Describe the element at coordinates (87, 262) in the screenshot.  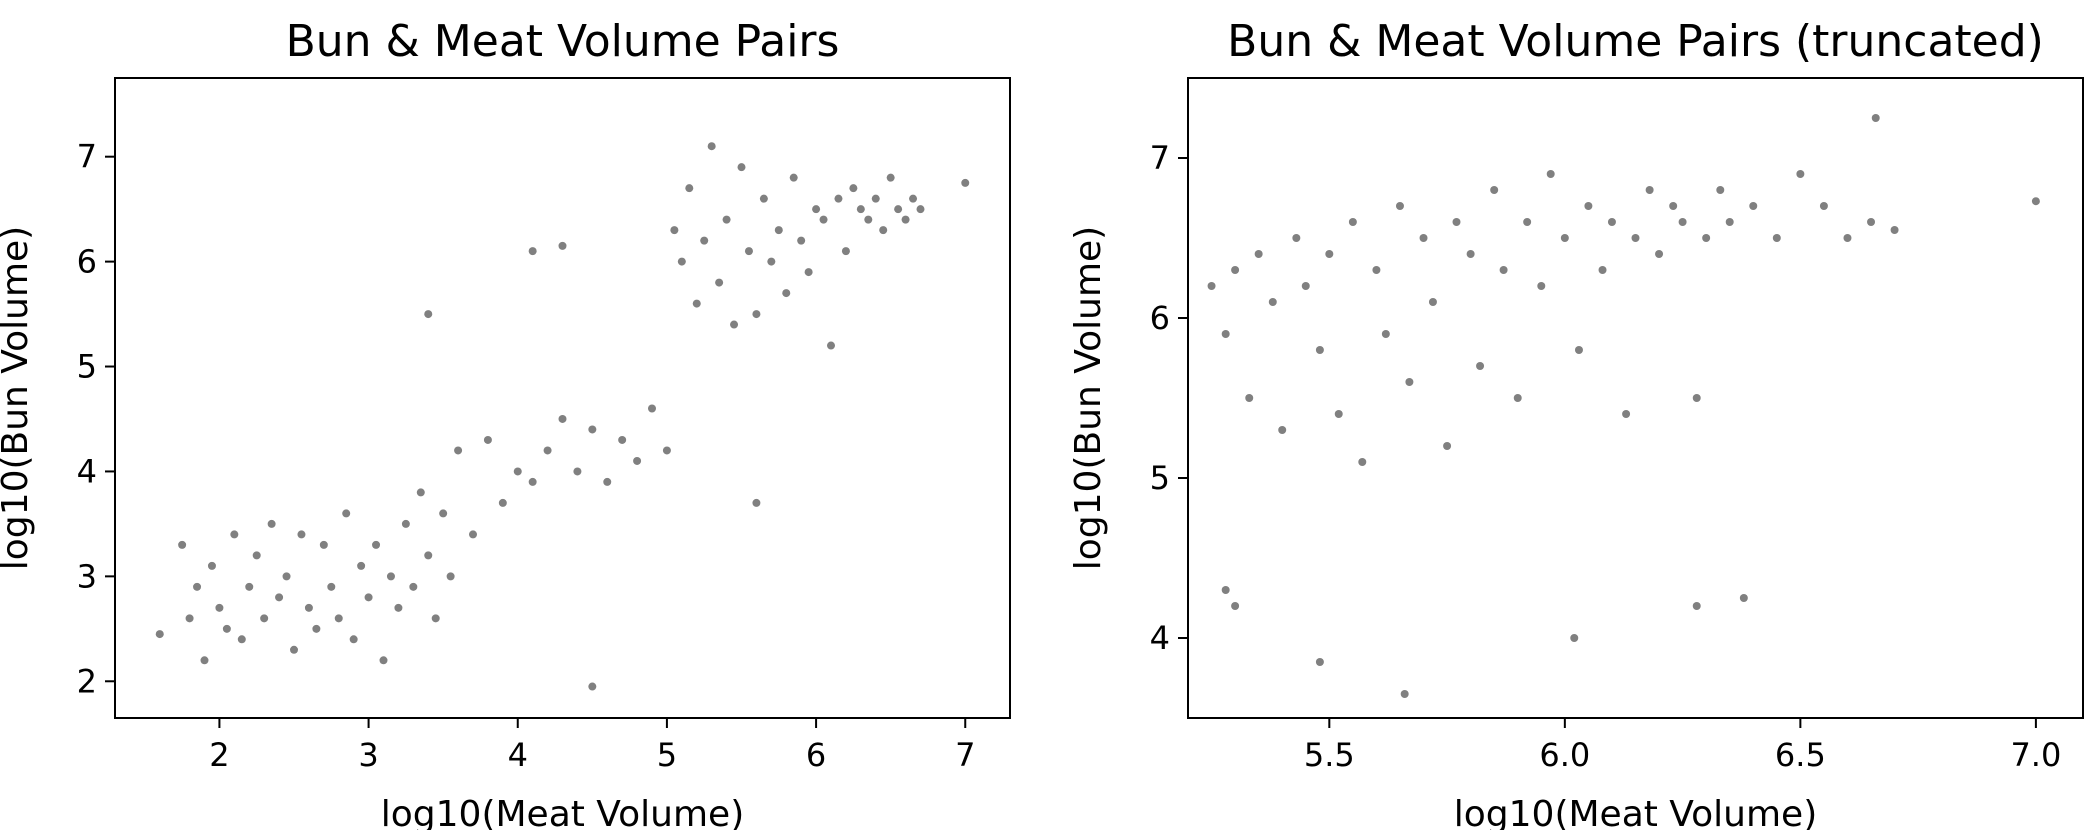
I see `y-tick-label: 6` at that location.